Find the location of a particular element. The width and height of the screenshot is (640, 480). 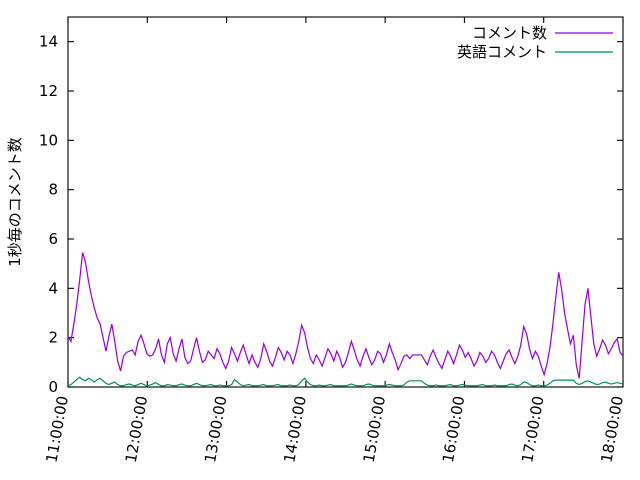

y-axis-title: 1秒毎のコメント数 is located at coordinates (15, 202).